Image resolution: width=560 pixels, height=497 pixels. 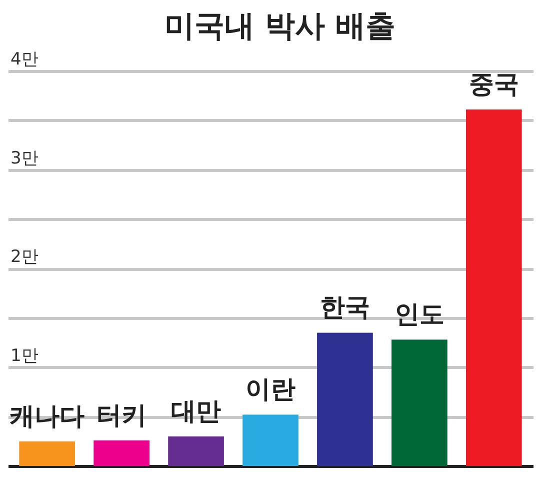 I want to click on y-tick-label: 2만, so click(x=24, y=257).